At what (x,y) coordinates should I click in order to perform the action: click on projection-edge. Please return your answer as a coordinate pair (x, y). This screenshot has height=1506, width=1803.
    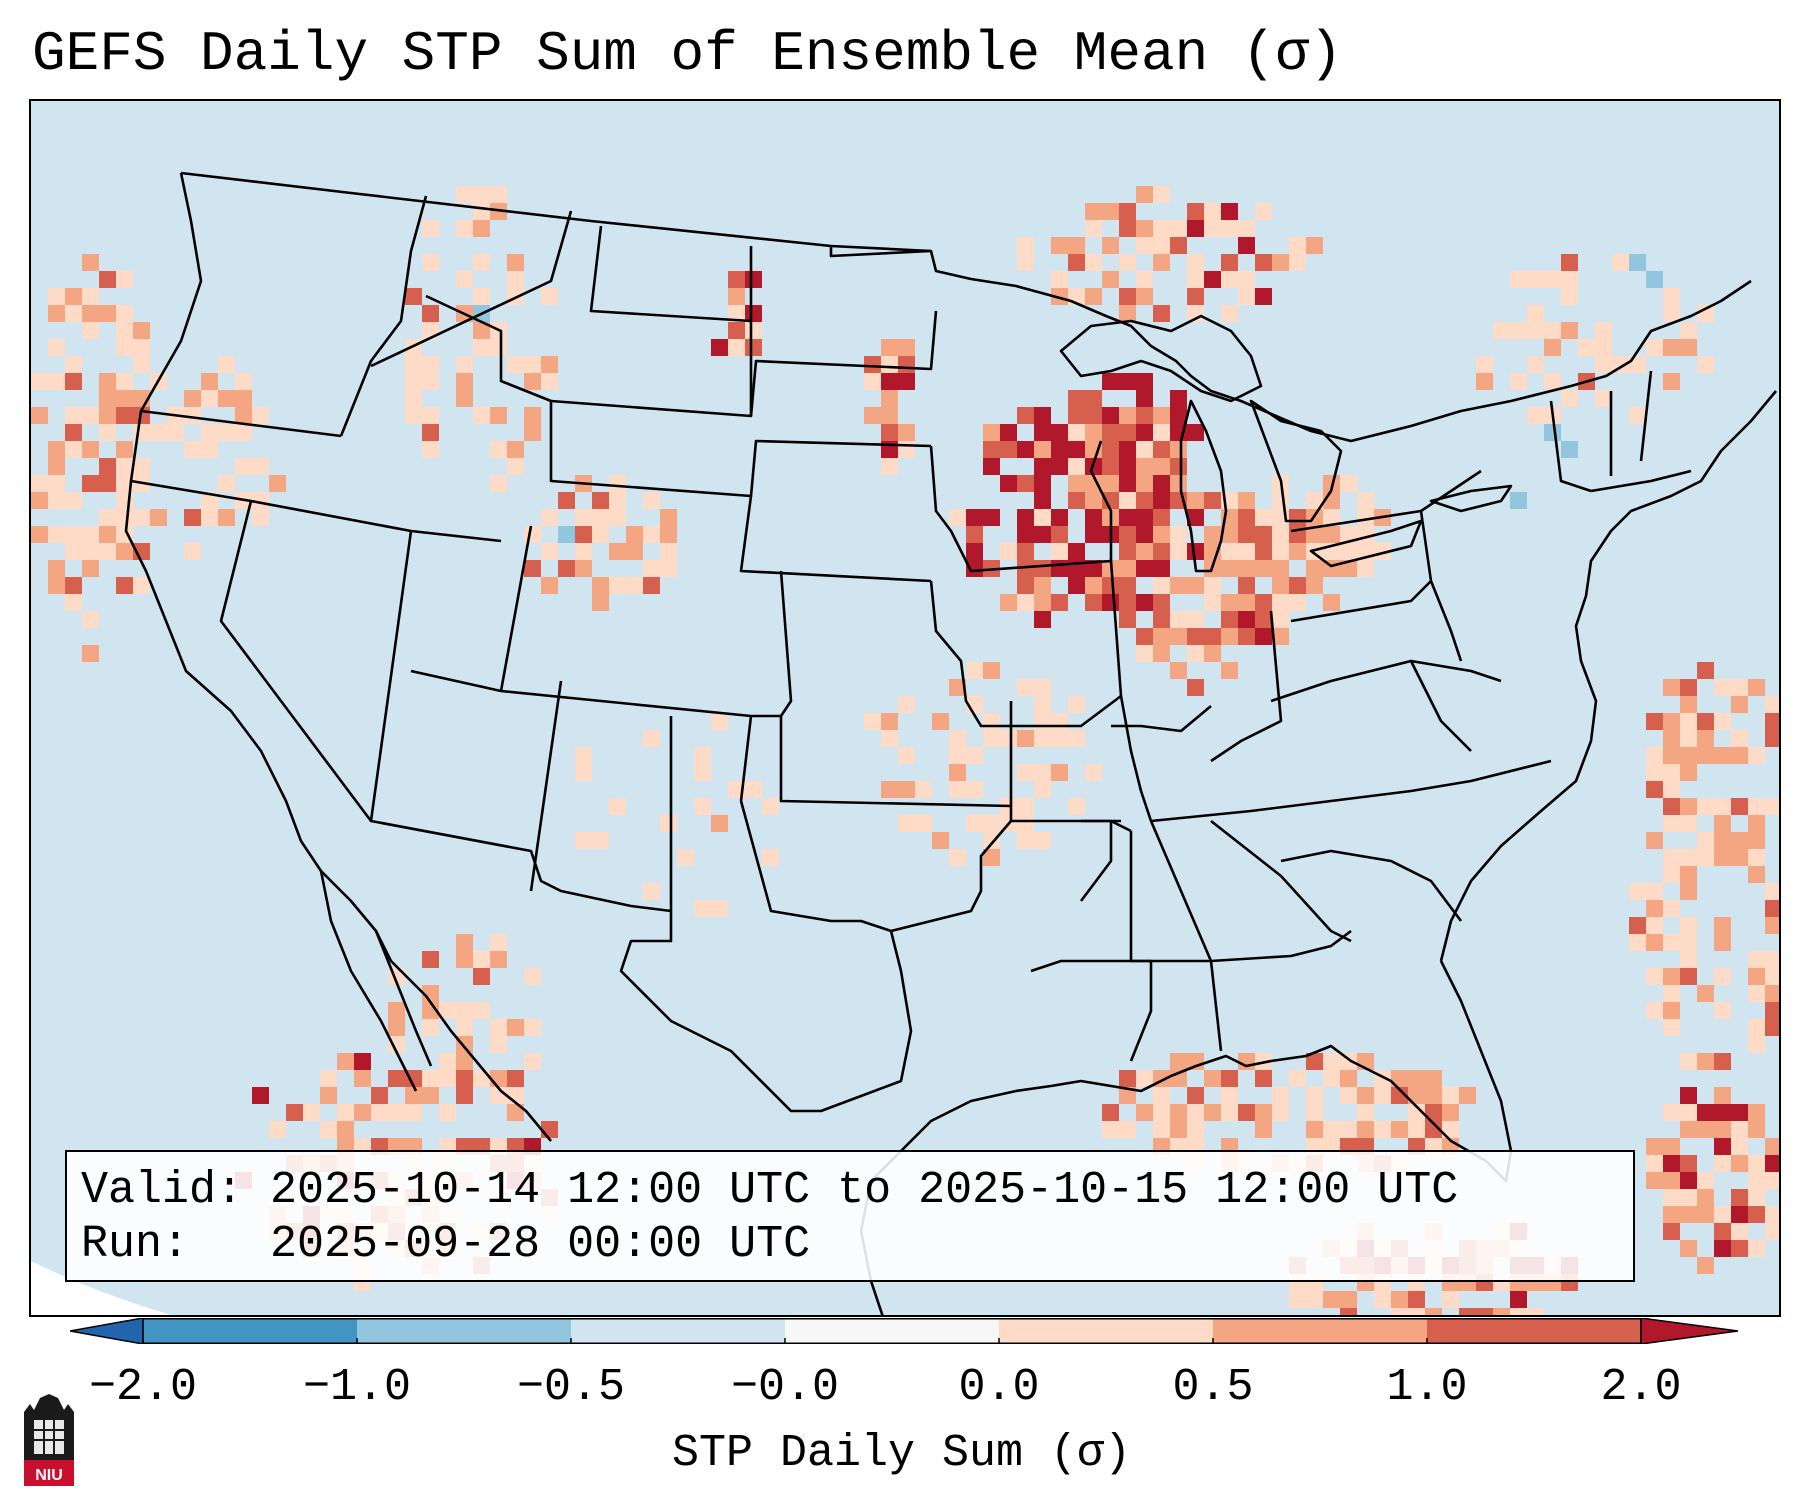
    Looking at the image, I should click on (101, 1288).